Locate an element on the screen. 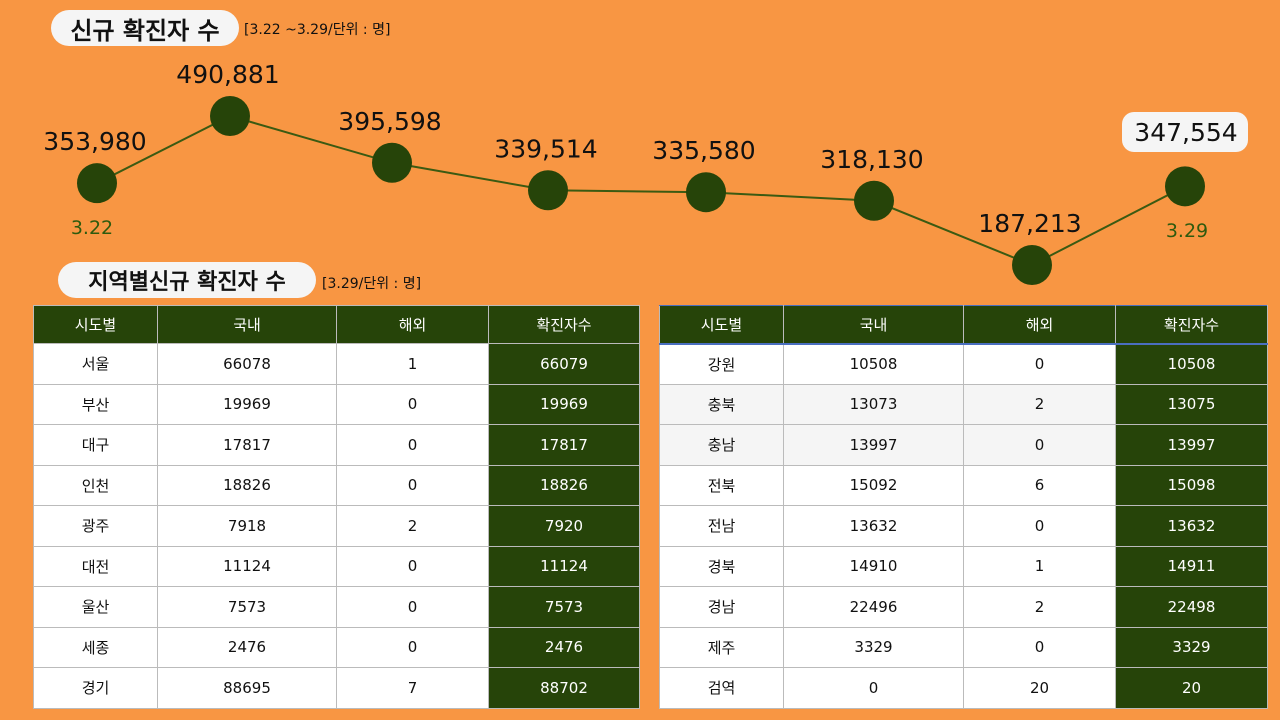  data-label: 395,598 is located at coordinates (389, 121).